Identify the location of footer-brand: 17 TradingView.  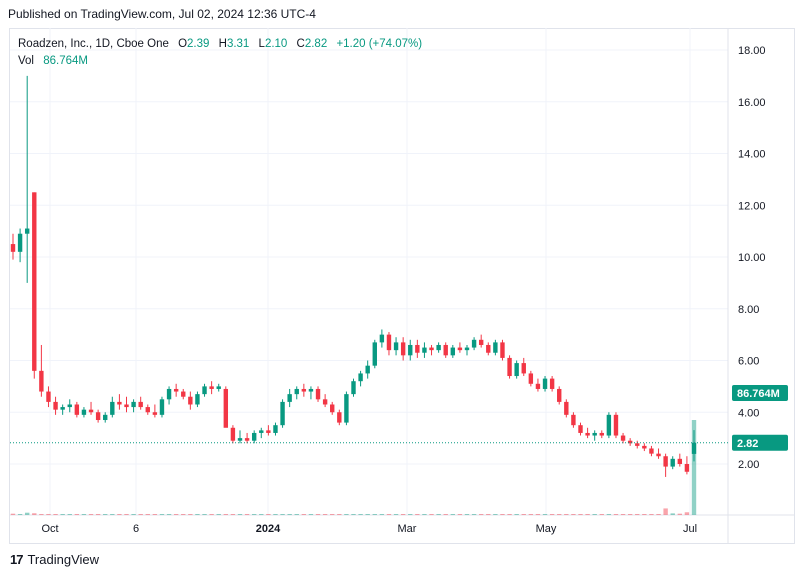
(54, 559).